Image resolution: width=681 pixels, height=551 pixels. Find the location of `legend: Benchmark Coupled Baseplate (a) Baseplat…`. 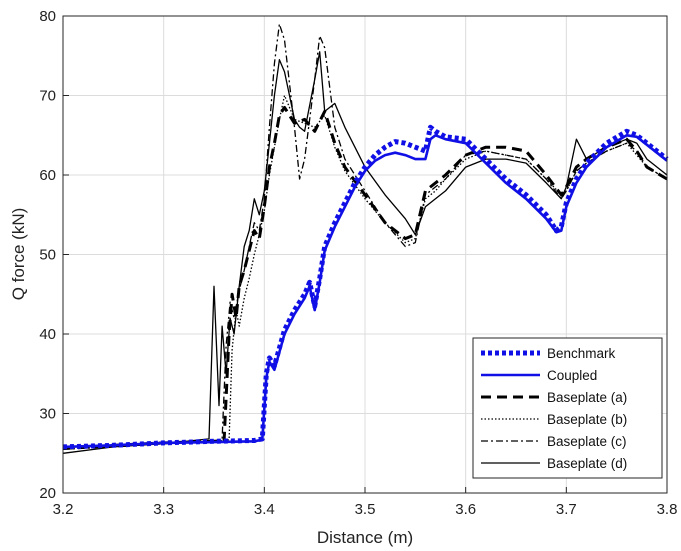

legend: Benchmark Coupled Baseplate (a) Baseplat… is located at coordinates (567, 408).